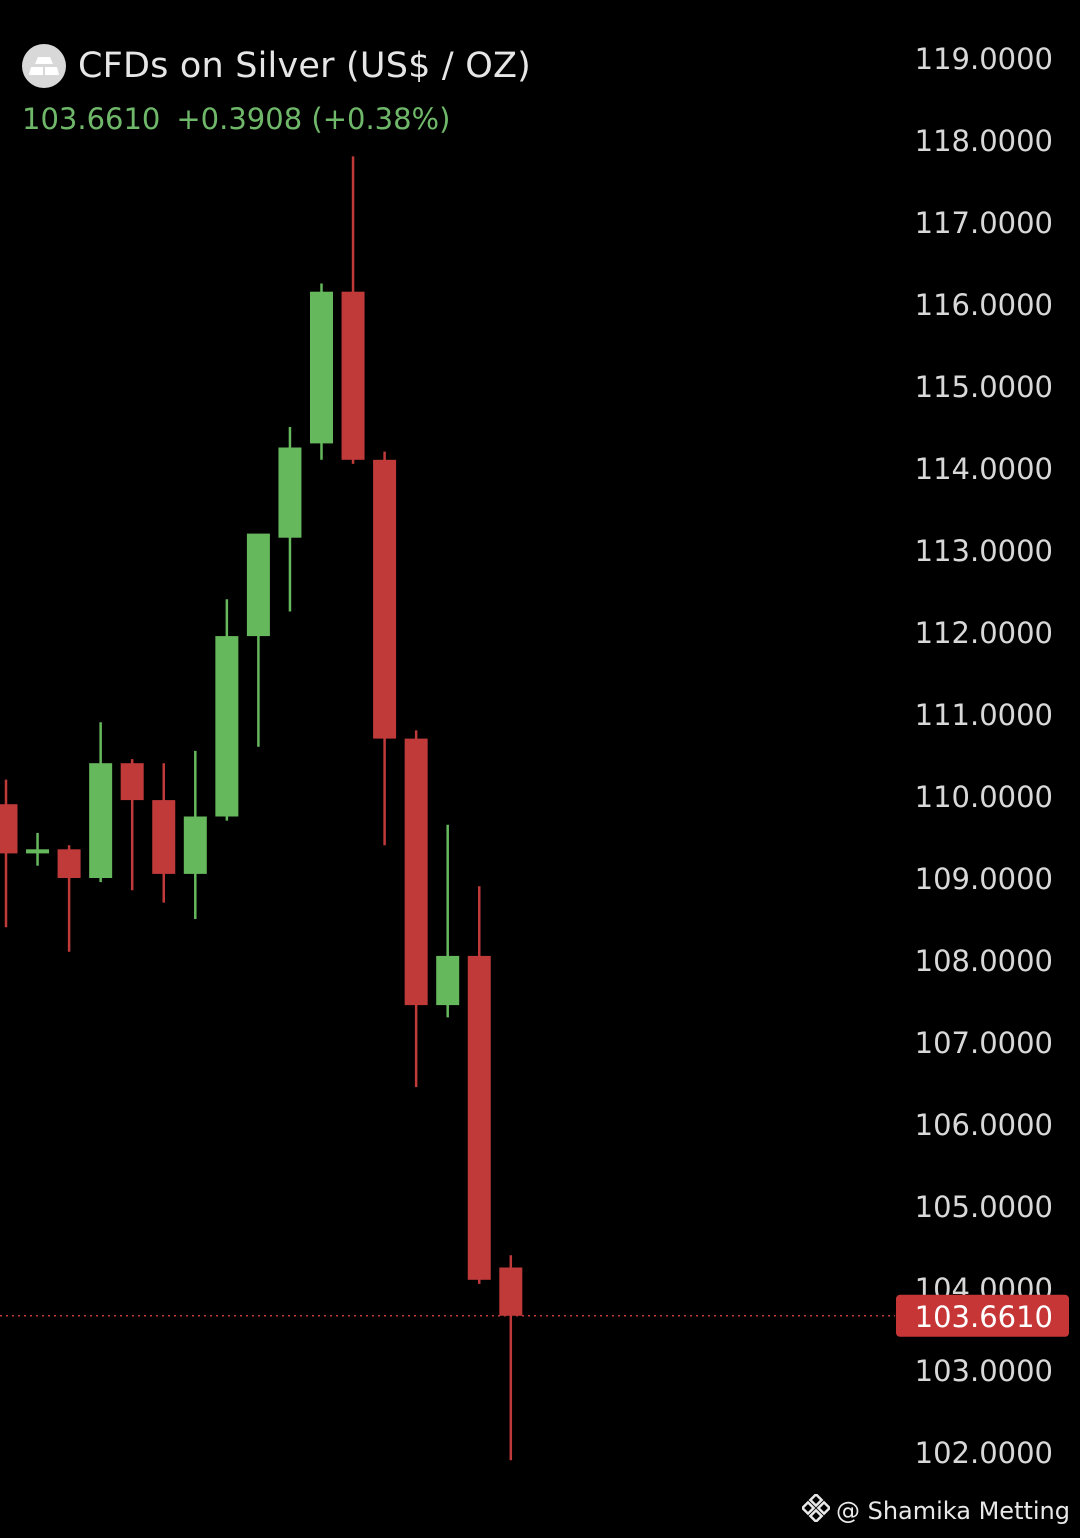 Image resolution: width=1080 pixels, height=1538 pixels. I want to click on y-axis-tick-label: 109.0000, so click(984, 879).